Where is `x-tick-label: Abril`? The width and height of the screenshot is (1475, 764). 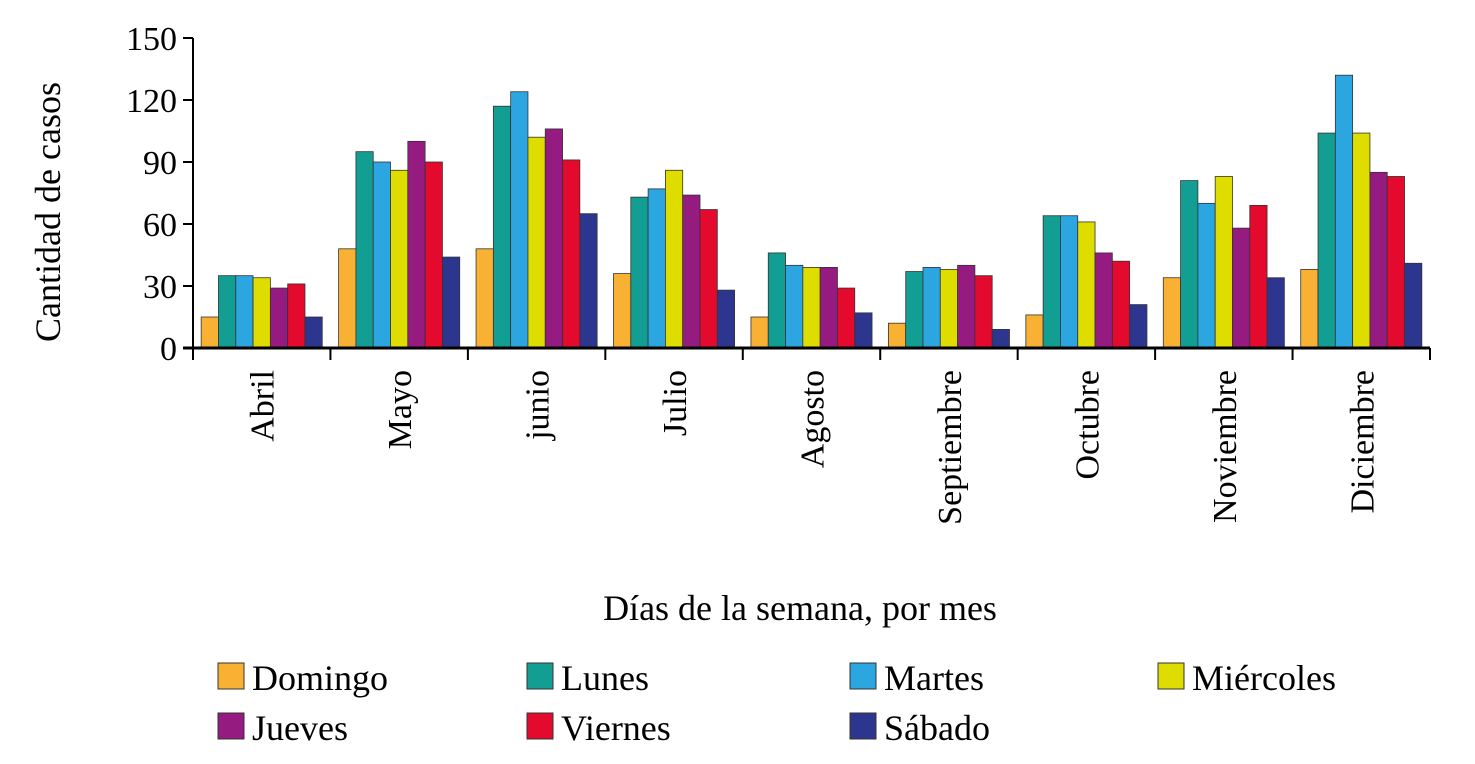
x-tick-label: Abril is located at coordinates (263, 406).